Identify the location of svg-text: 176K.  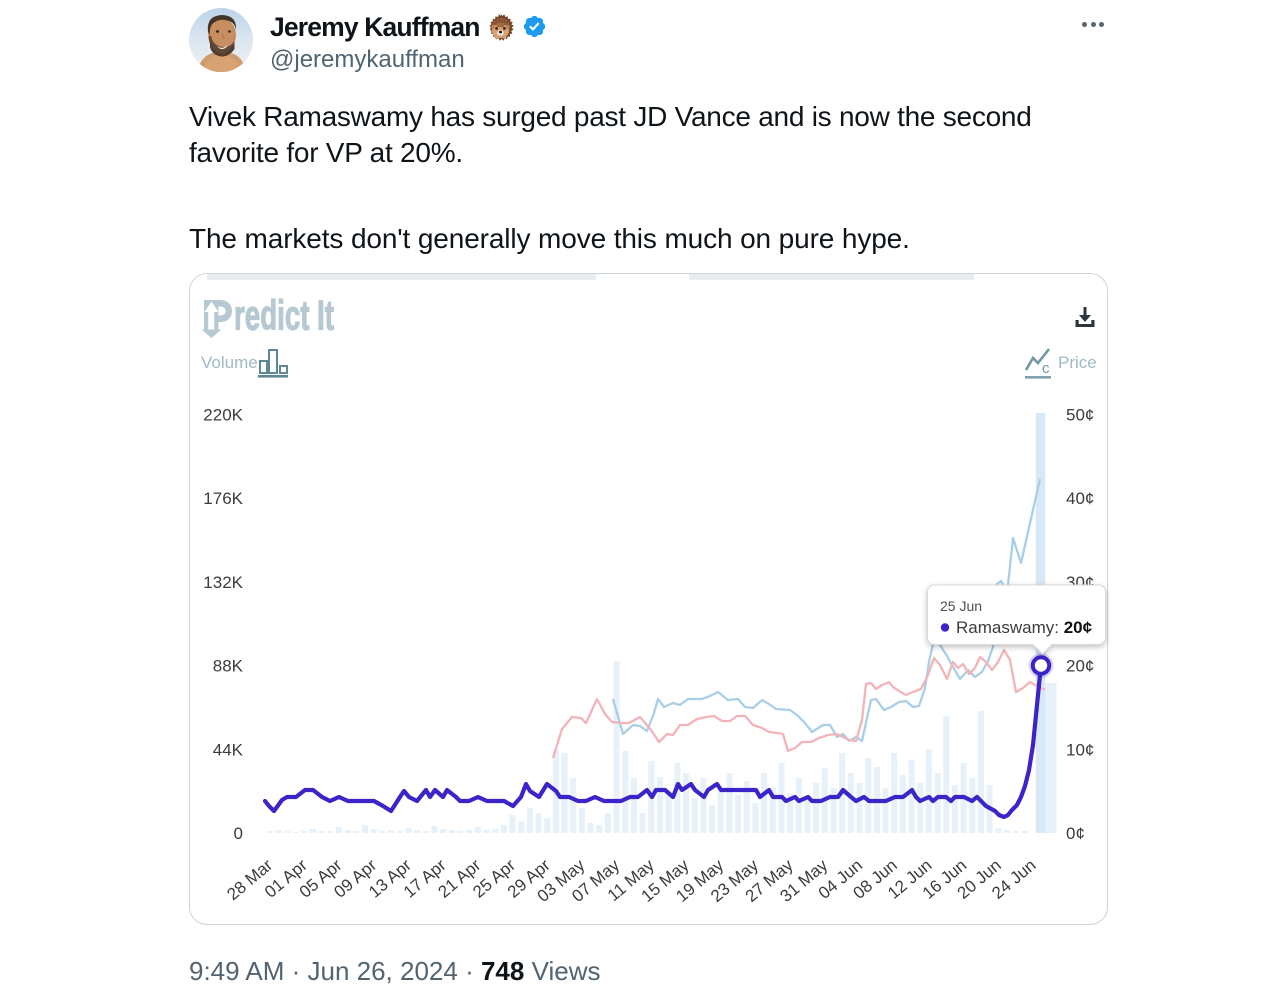
(223, 498).